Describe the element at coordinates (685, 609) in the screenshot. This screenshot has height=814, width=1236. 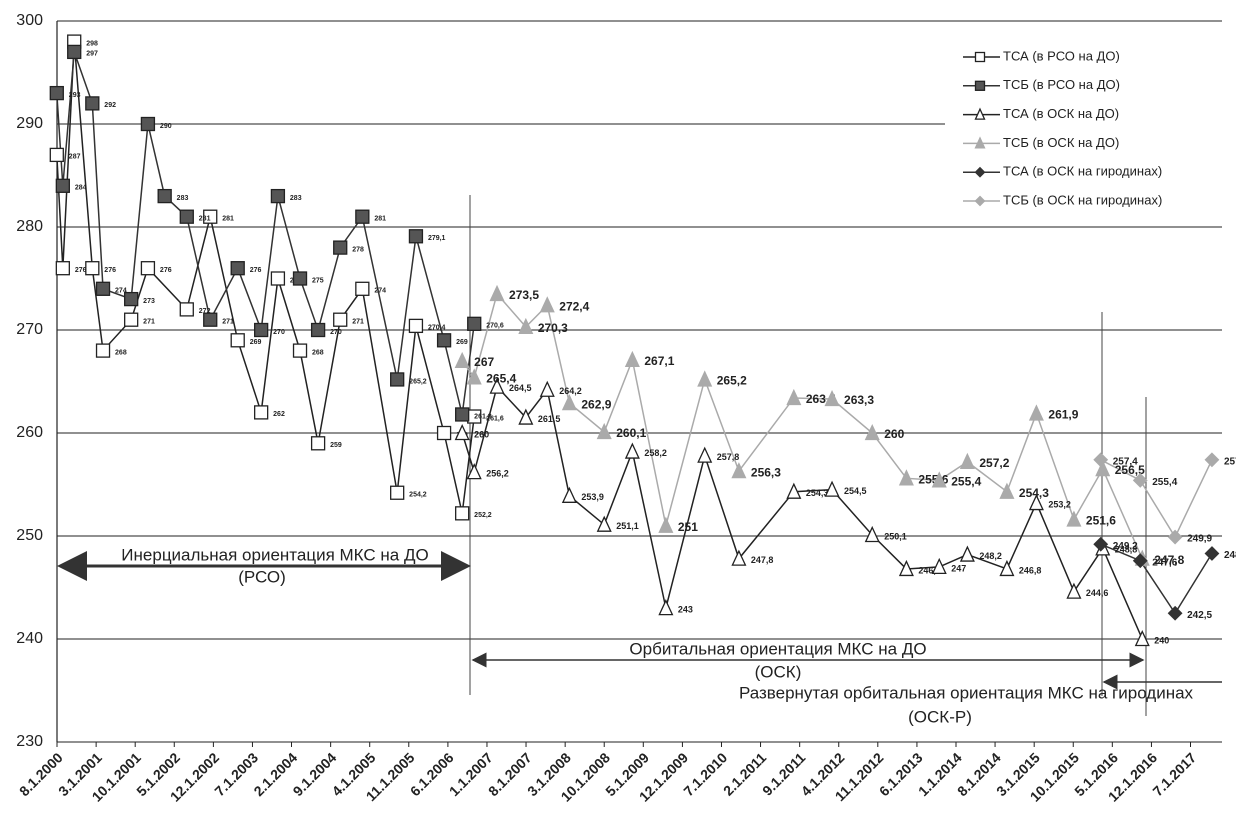
I see `data-label: 243` at that location.